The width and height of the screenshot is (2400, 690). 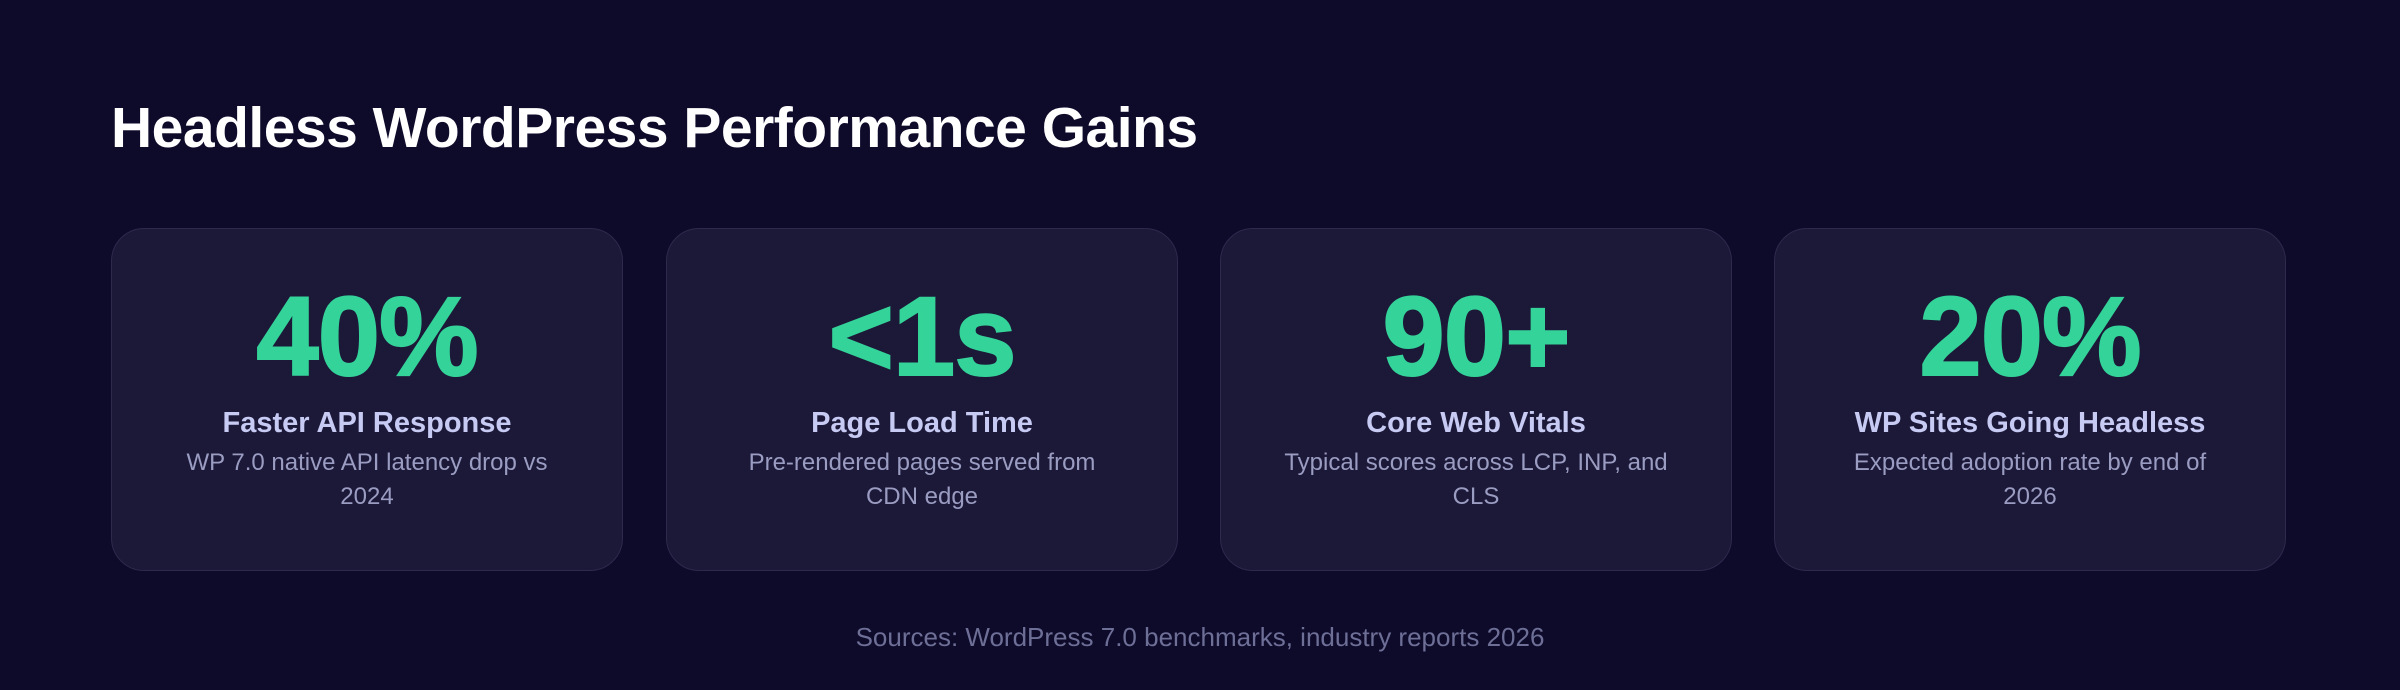 I want to click on stat-label: WP Sites Going Headless, so click(x=2030, y=423).